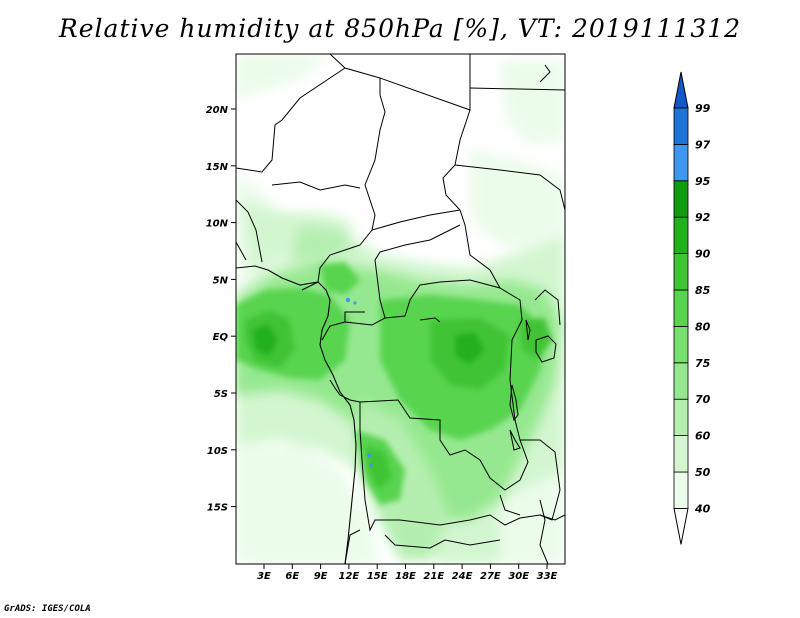 Image resolution: width=800 pixels, height=618 pixels. I want to click on colorbar-label: 95, so click(703, 181).